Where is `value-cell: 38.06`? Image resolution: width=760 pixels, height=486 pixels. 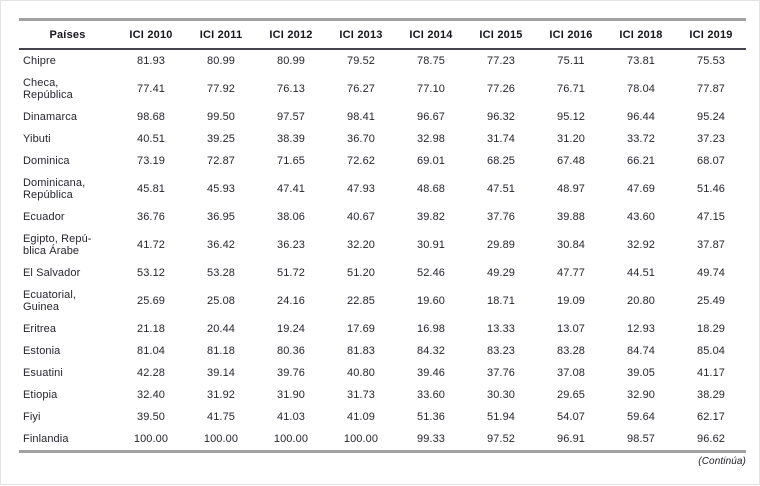 value-cell: 38.06 is located at coordinates (291, 217).